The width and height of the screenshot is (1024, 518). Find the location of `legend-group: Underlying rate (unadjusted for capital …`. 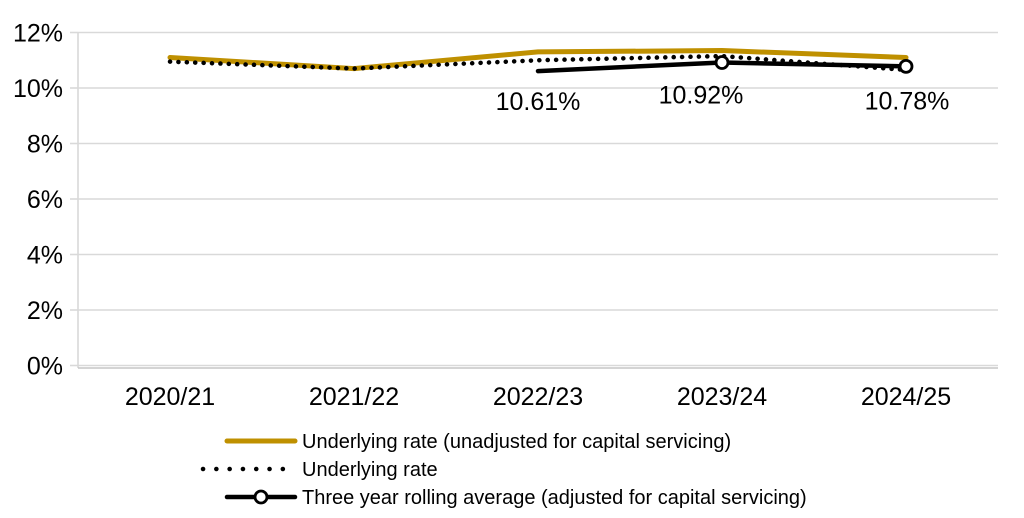

legend-group: Underlying rate (unadjusted for capital … is located at coordinates (503, 470).